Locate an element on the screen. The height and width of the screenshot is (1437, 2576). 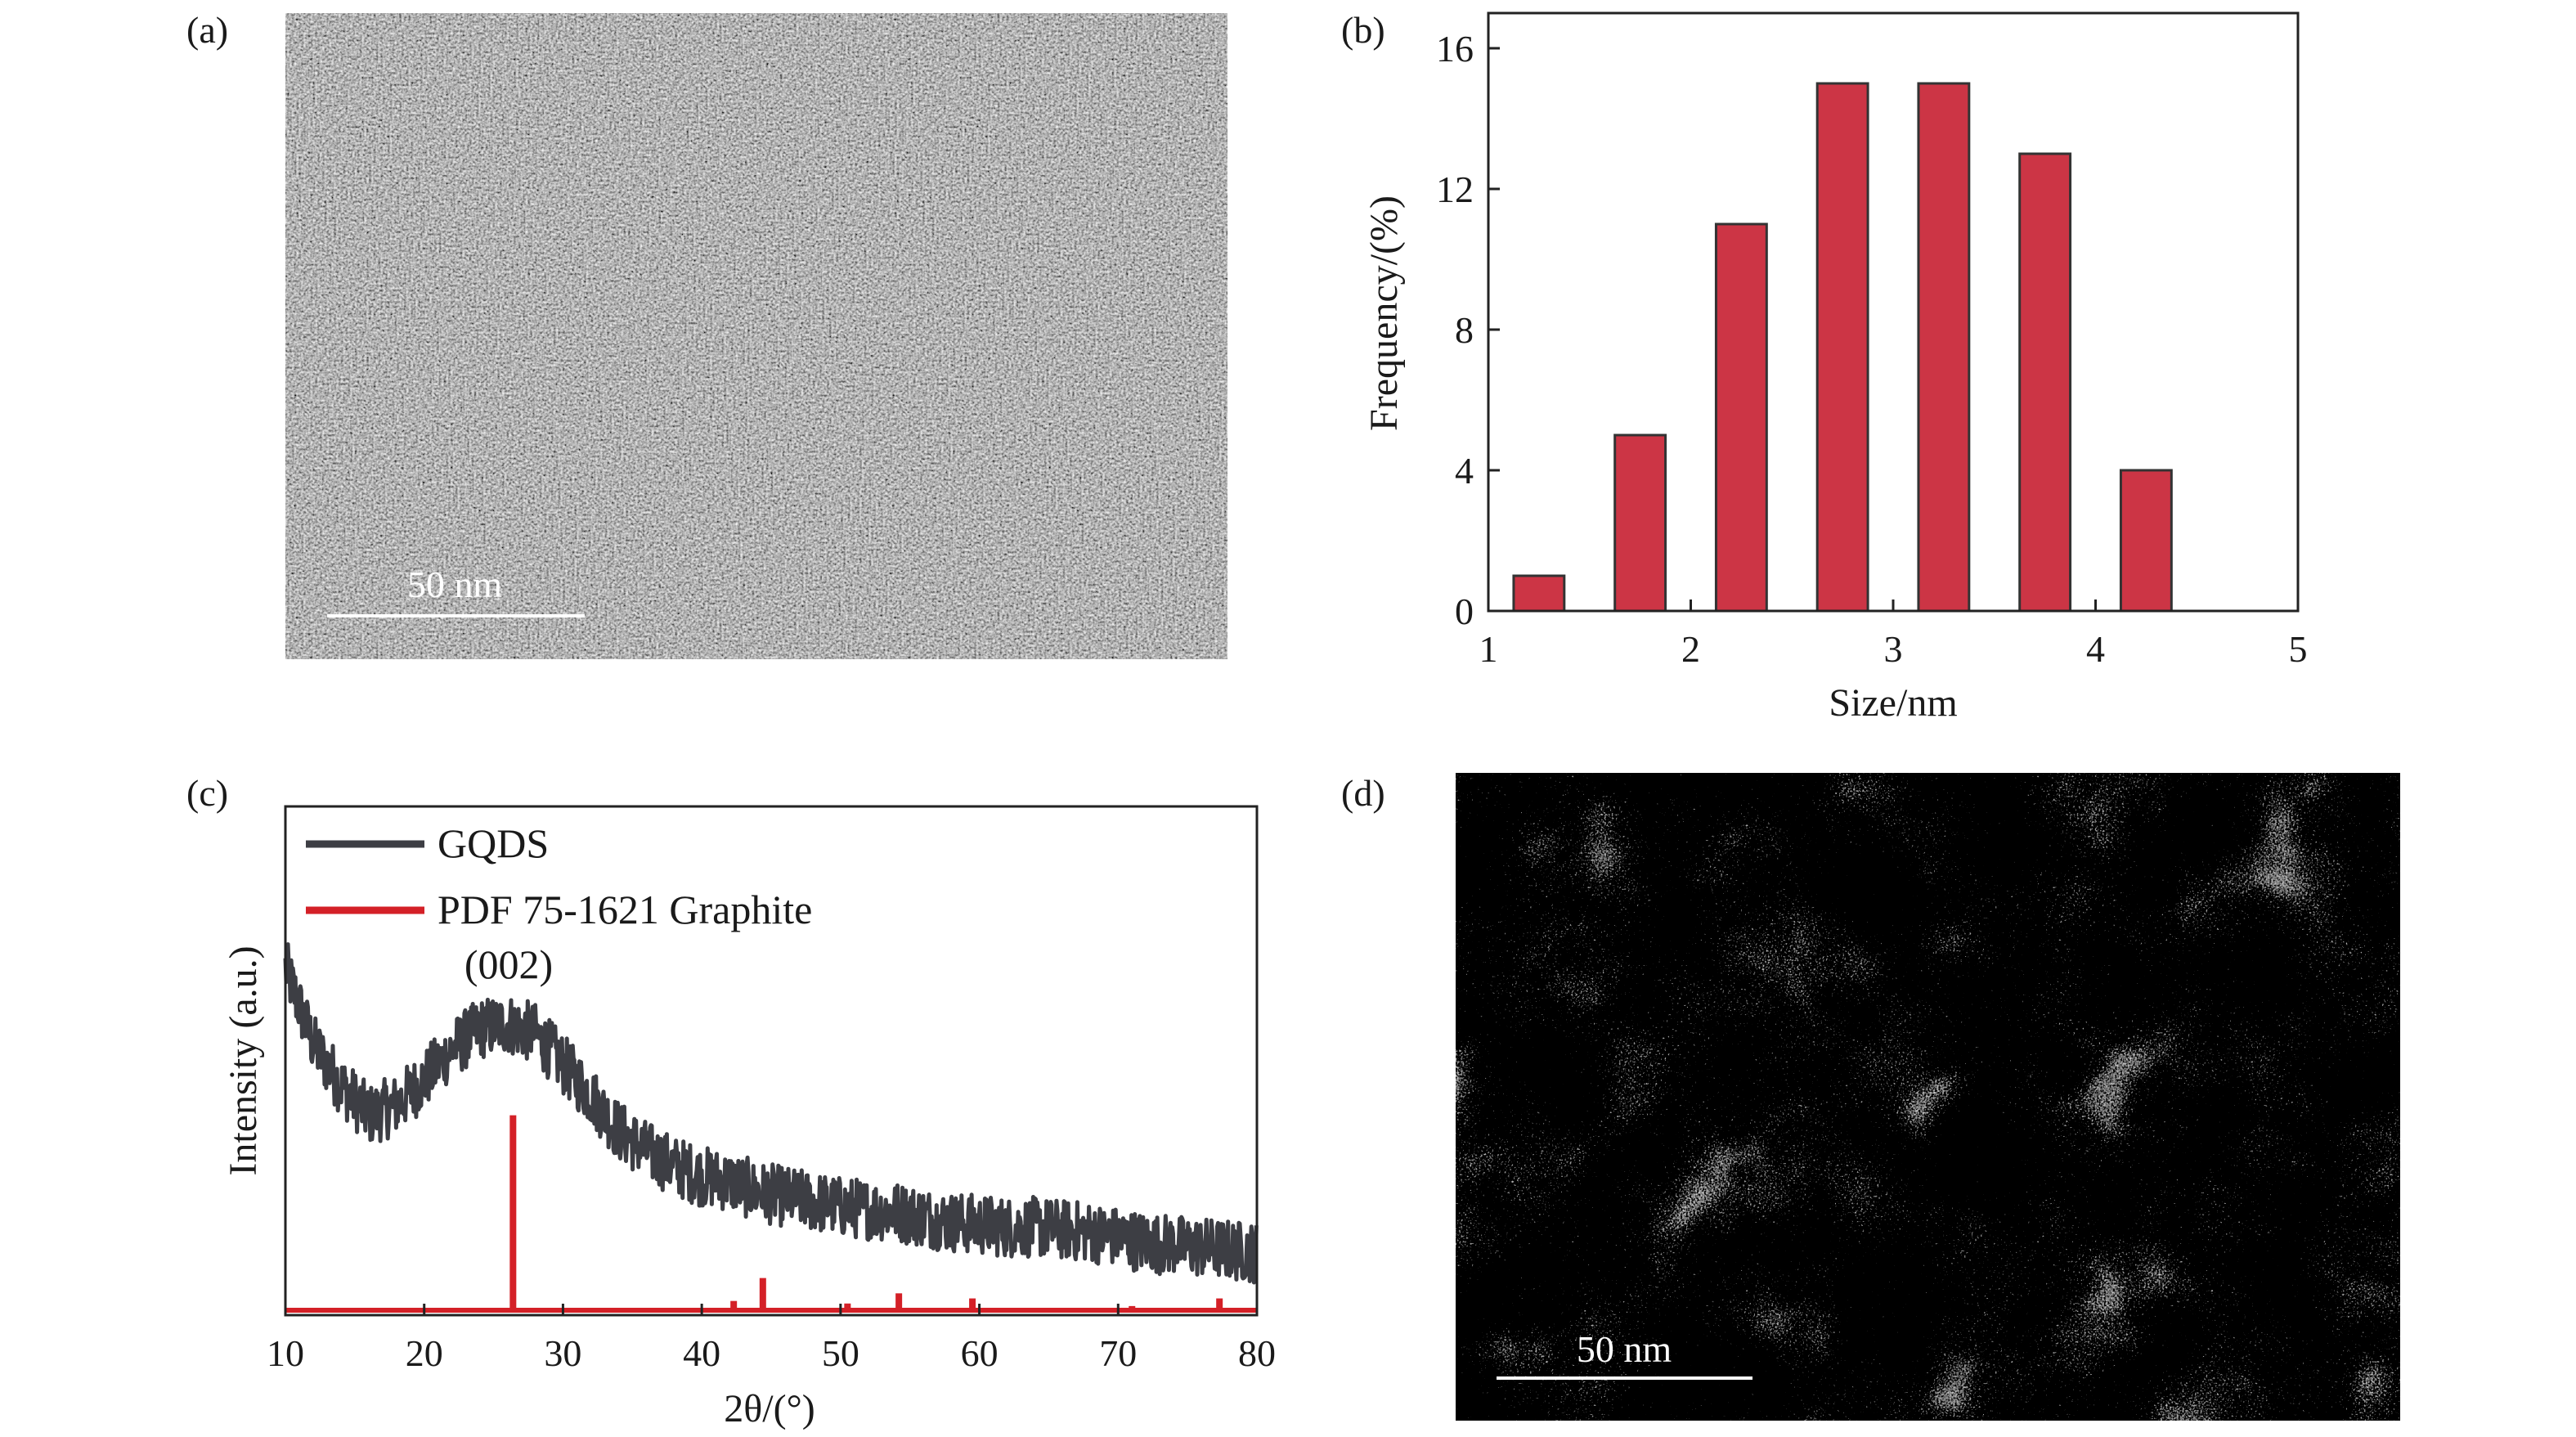
panel-c-label: (c) is located at coordinates (207, 793).